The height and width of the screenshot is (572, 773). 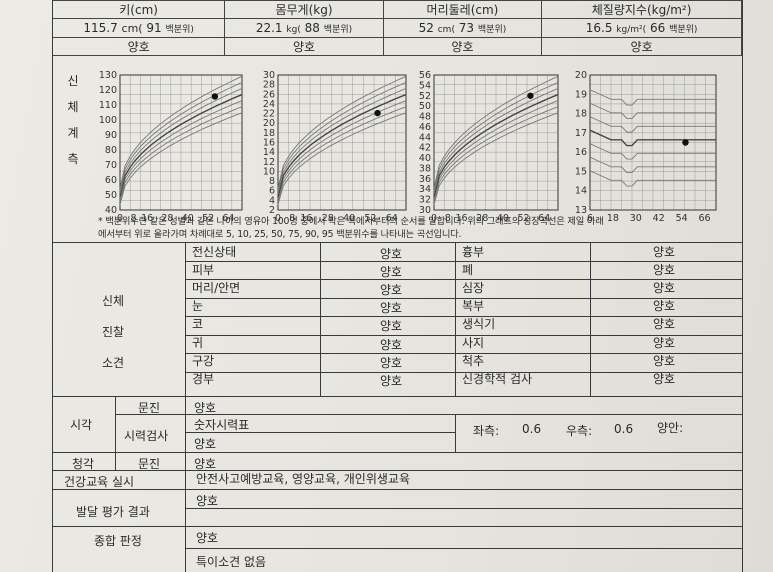 What do you see at coordinates (370, 218) in the screenshot?
I see `x-tick-label: 52` at bounding box center [370, 218].